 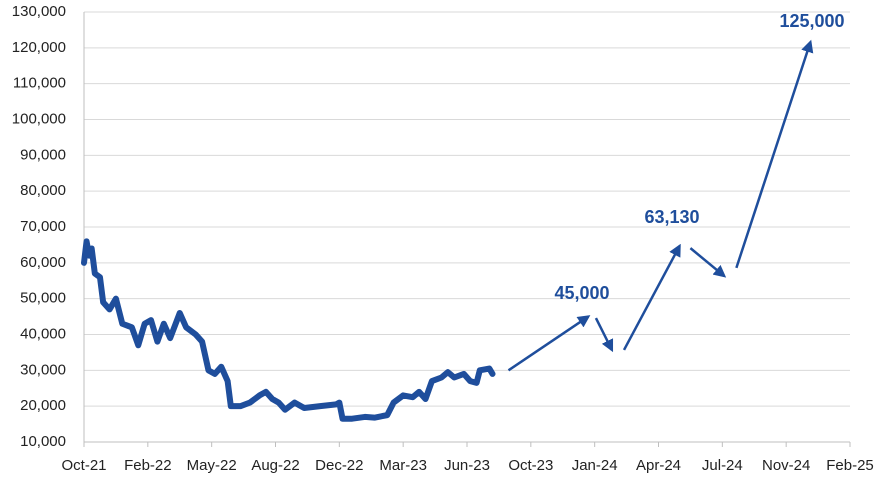 What do you see at coordinates (850, 465) in the screenshot?
I see `x-tick-label: Feb-25` at bounding box center [850, 465].